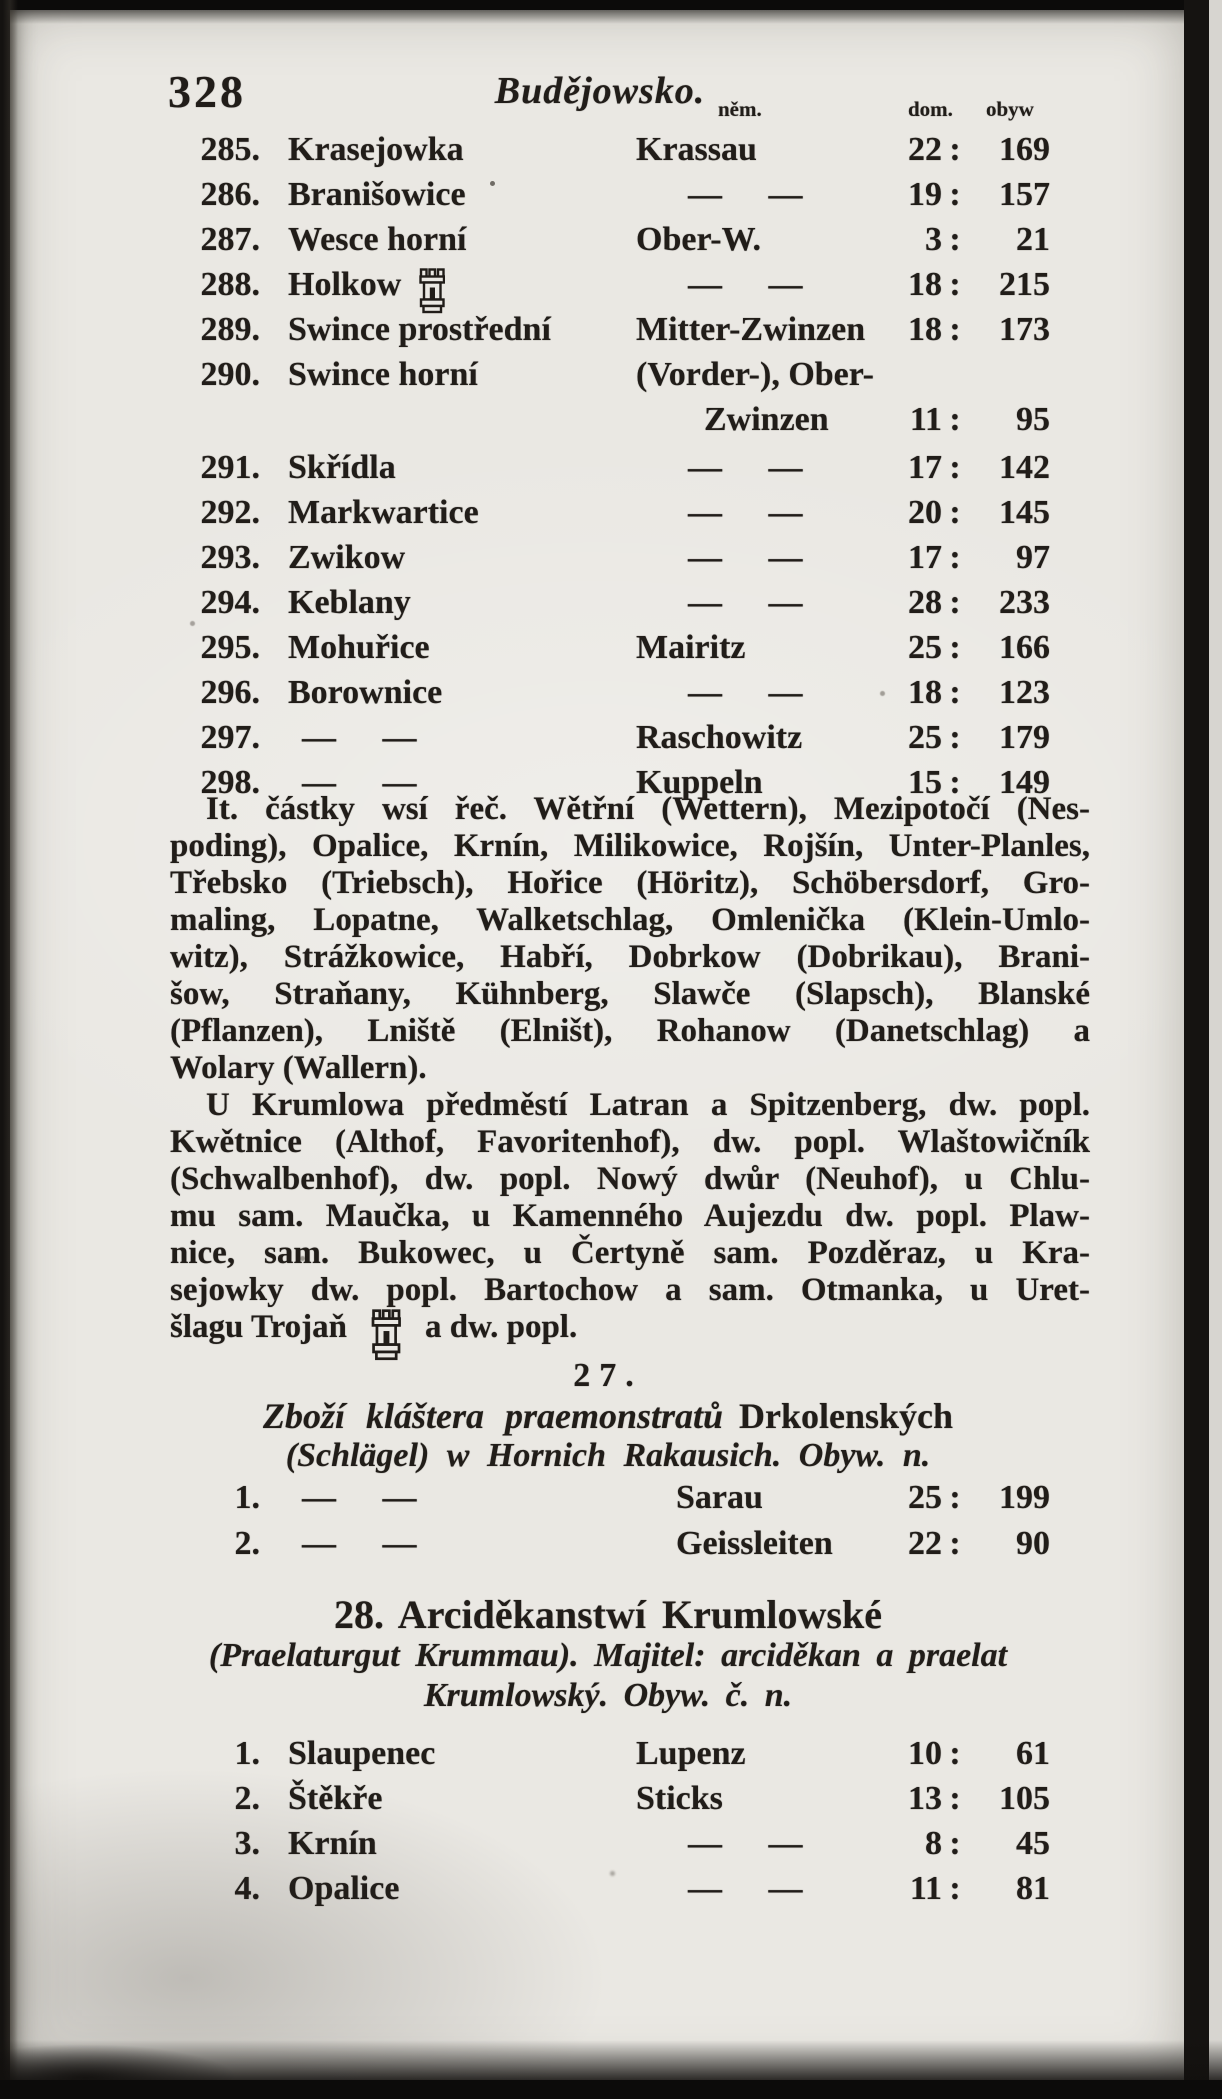 The width and height of the screenshot is (1222, 2099). Describe the element at coordinates (599, 239) in the screenshot. I see `table-row: 287. Wesce horní Ober-W. 3:21` at that location.